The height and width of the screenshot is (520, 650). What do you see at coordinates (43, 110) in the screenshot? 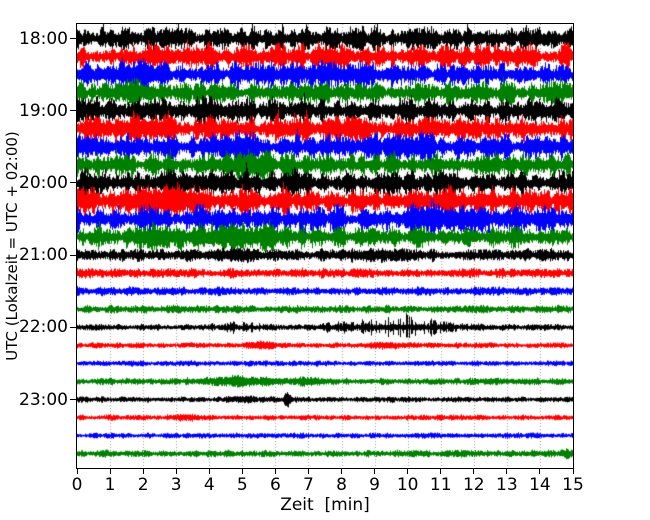
I see `y-tick-label: 19:00` at bounding box center [43, 110].